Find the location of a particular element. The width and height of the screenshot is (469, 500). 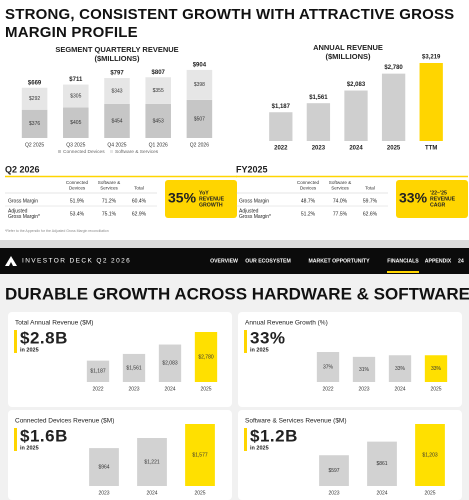

value-label: 33% is located at coordinates (436, 369).